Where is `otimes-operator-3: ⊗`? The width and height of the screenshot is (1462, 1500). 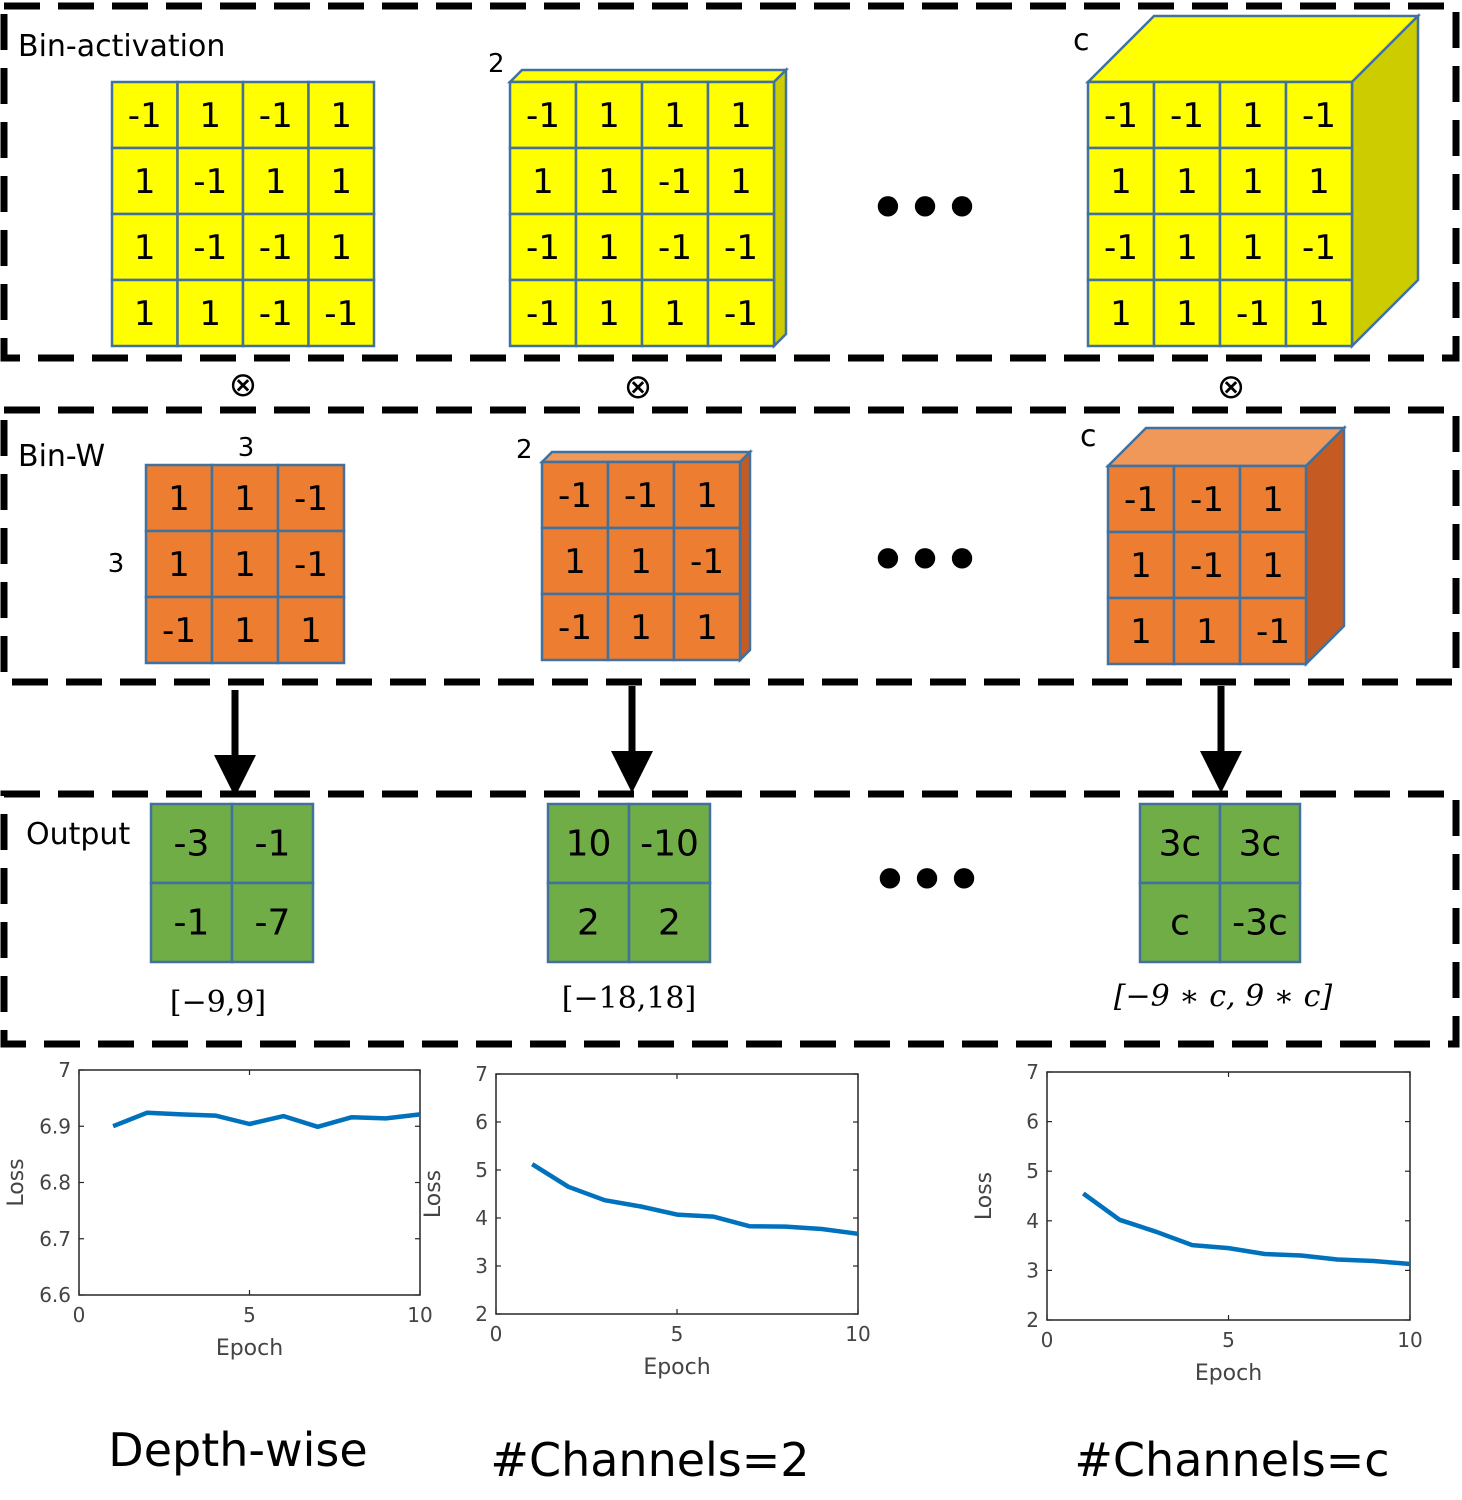
otimes-operator-3: ⊗ is located at coordinates (1231, 387).